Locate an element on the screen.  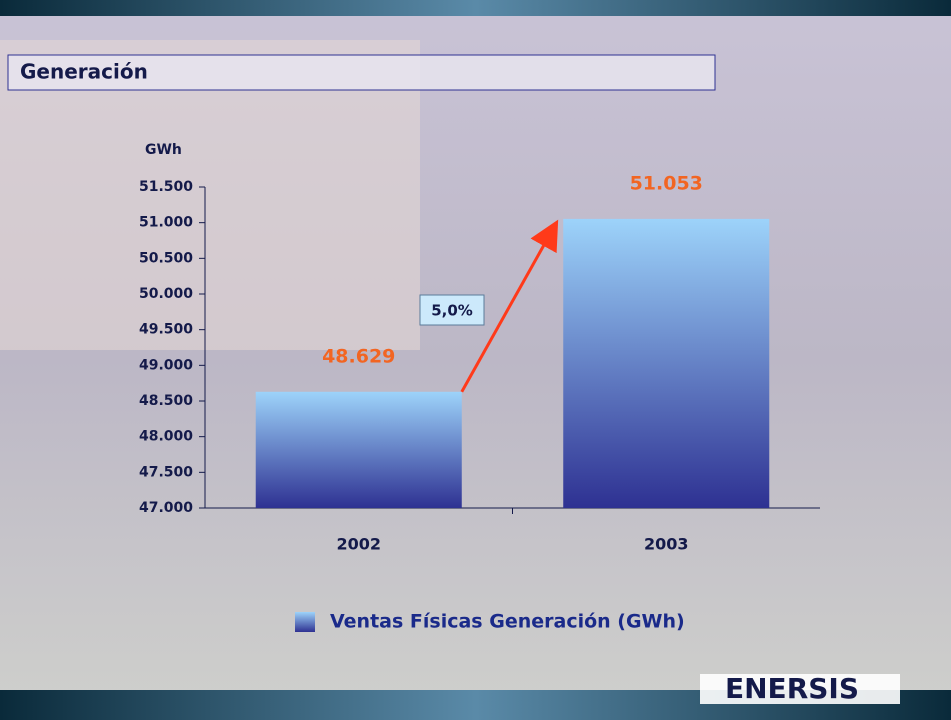
legend-swatch is located at coordinates (305, 622).